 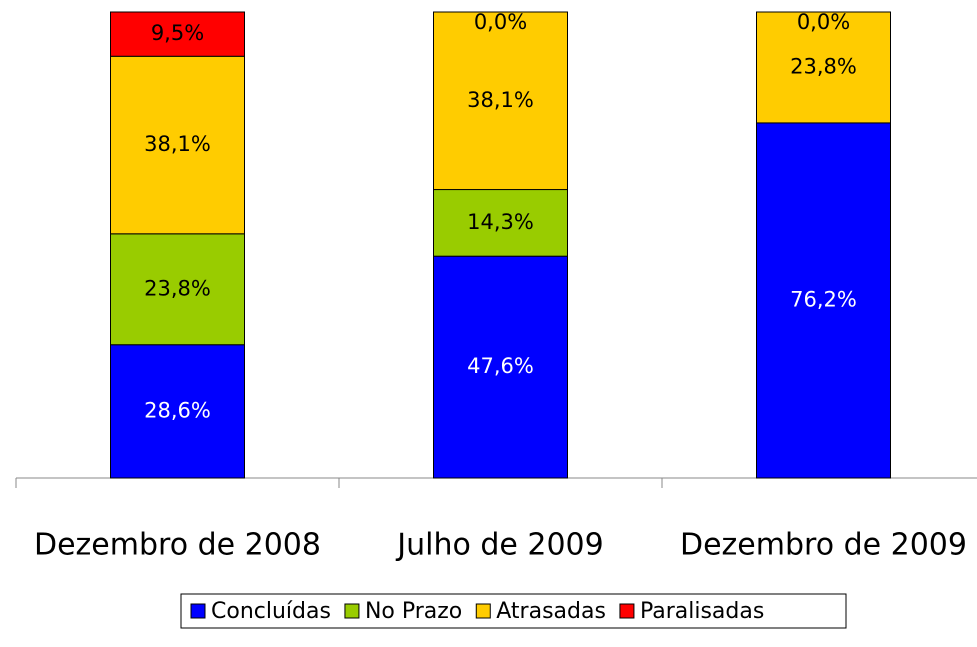 I want to click on x-tick-label: Julho de 2009, so click(x=499, y=545).